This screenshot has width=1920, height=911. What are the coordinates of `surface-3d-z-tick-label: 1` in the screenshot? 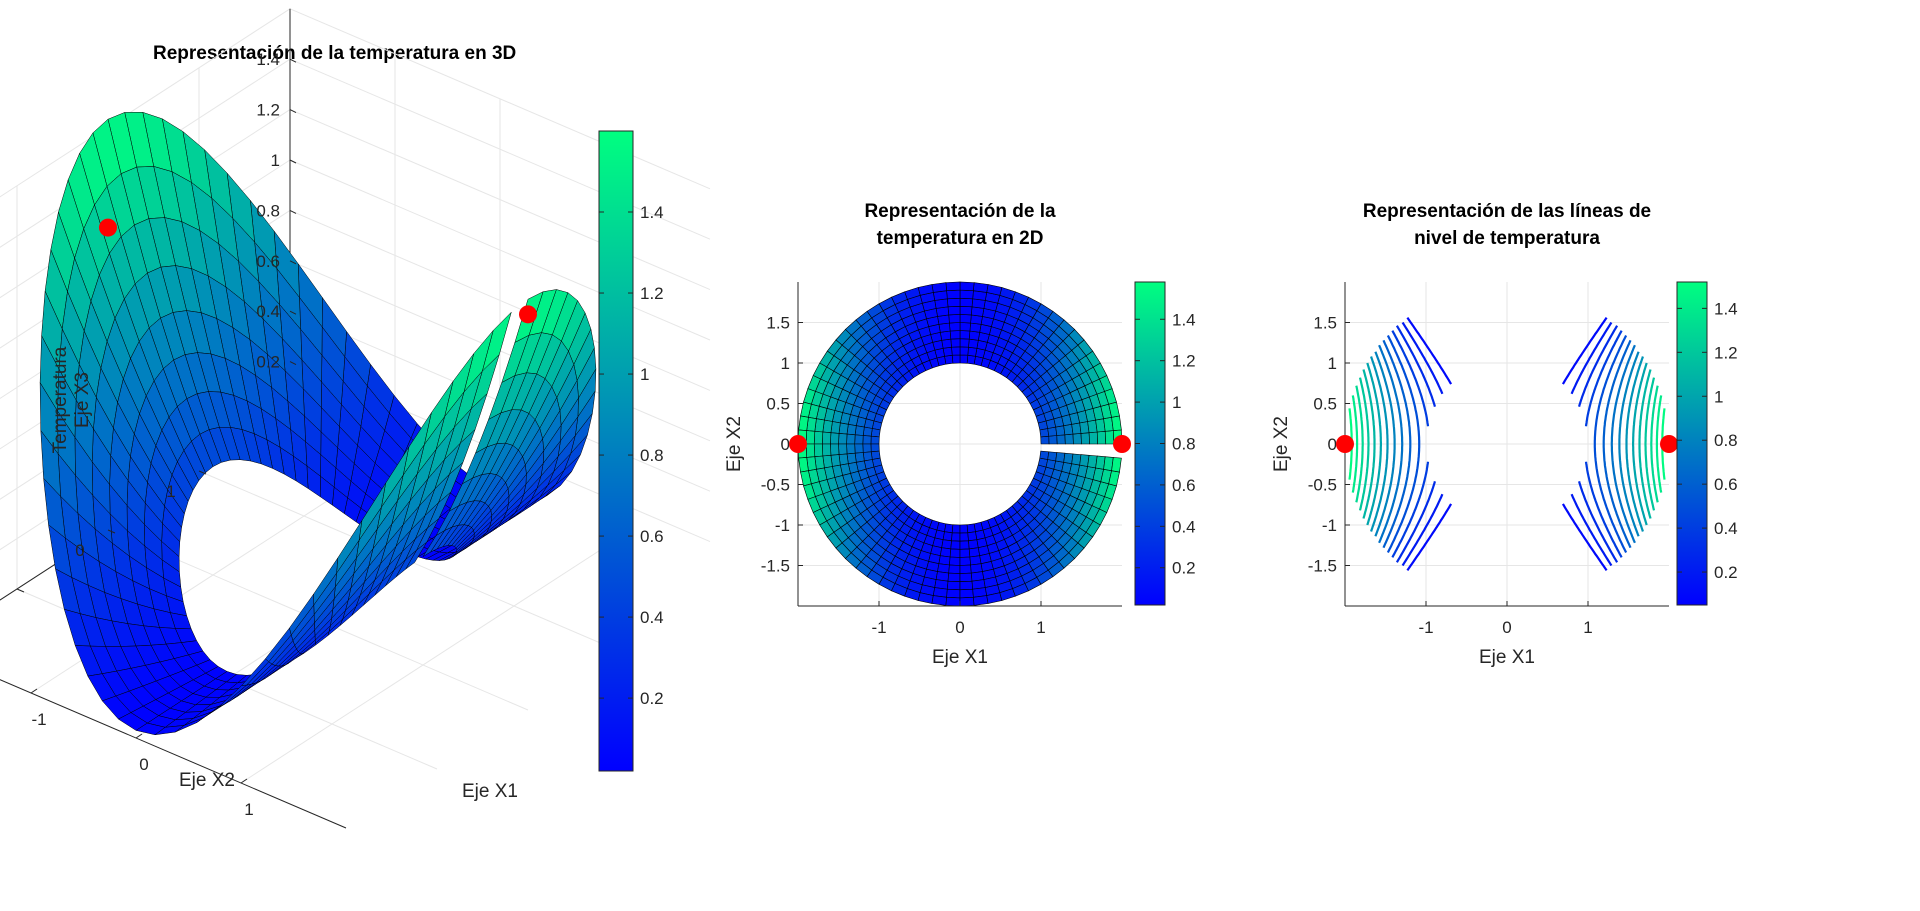 It's located at (275, 160).